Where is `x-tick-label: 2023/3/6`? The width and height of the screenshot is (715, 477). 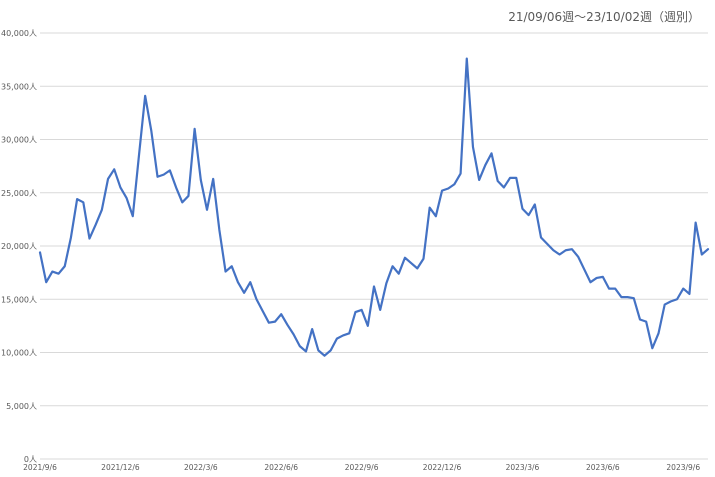
x-tick-label: 2023/3/6 is located at coordinates (523, 467).